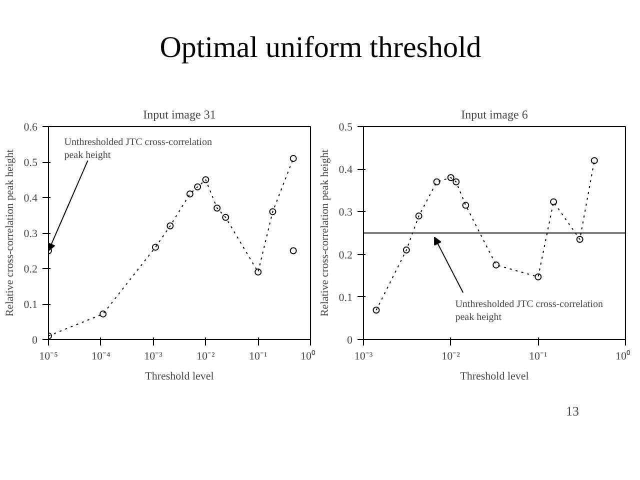  I want to click on x-tick-label: 10⁻⁵, so click(48, 356).